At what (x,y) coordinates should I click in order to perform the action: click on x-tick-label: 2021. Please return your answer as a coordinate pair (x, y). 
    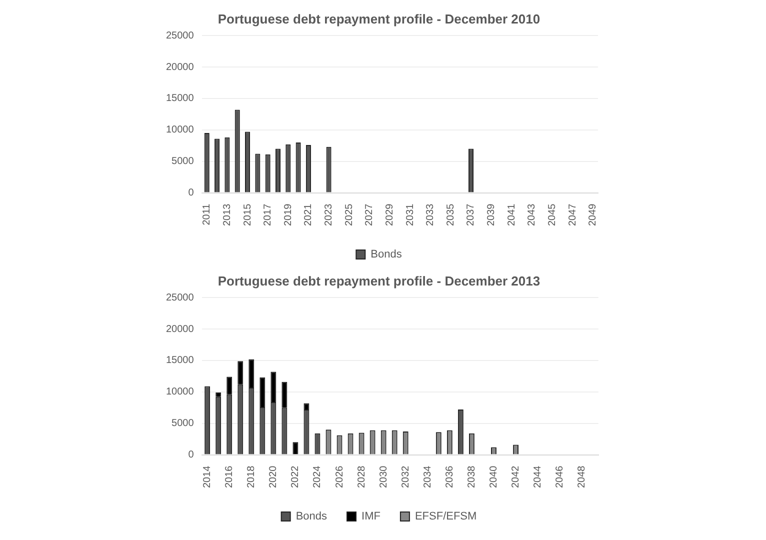
    Looking at the image, I should click on (308, 214).